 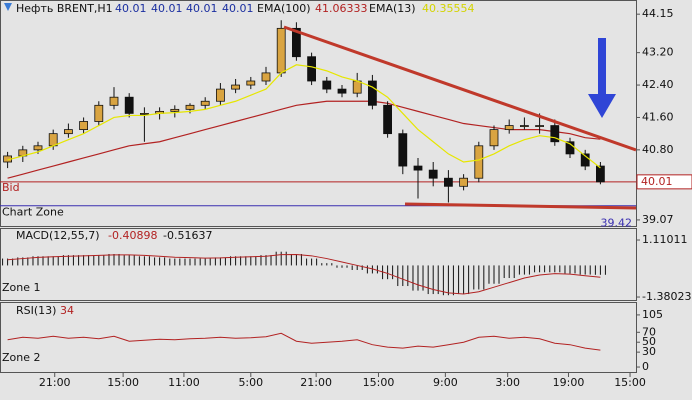 What do you see at coordinates (58, 235) in the screenshot?
I see `indicator-title: MACD(12,55,7)` at bounding box center [58, 235].